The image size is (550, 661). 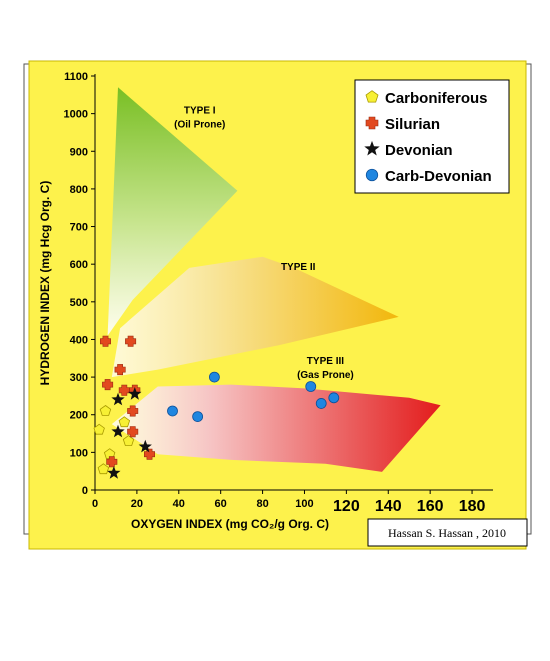 I want to click on y-tick-label: 200, so click(x=79, y=416).